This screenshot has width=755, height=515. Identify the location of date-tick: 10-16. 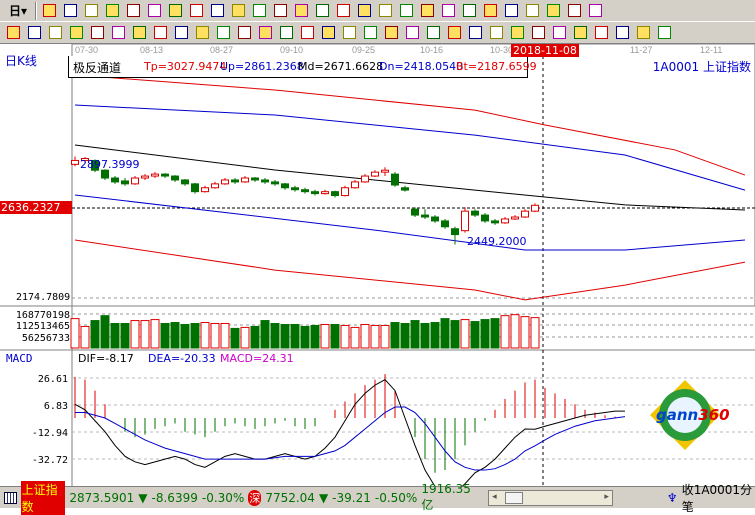
(431, 50).